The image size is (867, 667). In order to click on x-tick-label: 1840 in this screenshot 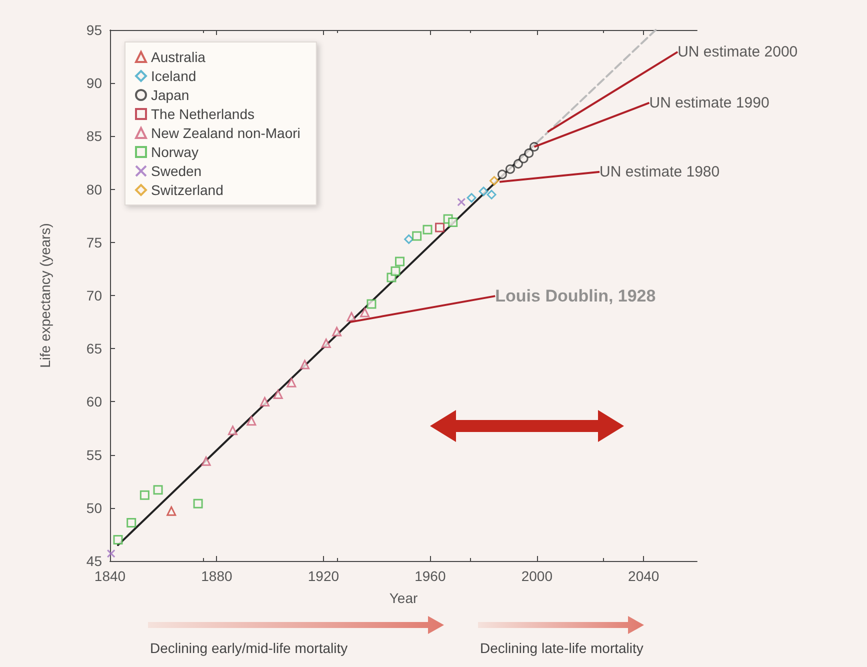, I will do `click(110, 576)`.